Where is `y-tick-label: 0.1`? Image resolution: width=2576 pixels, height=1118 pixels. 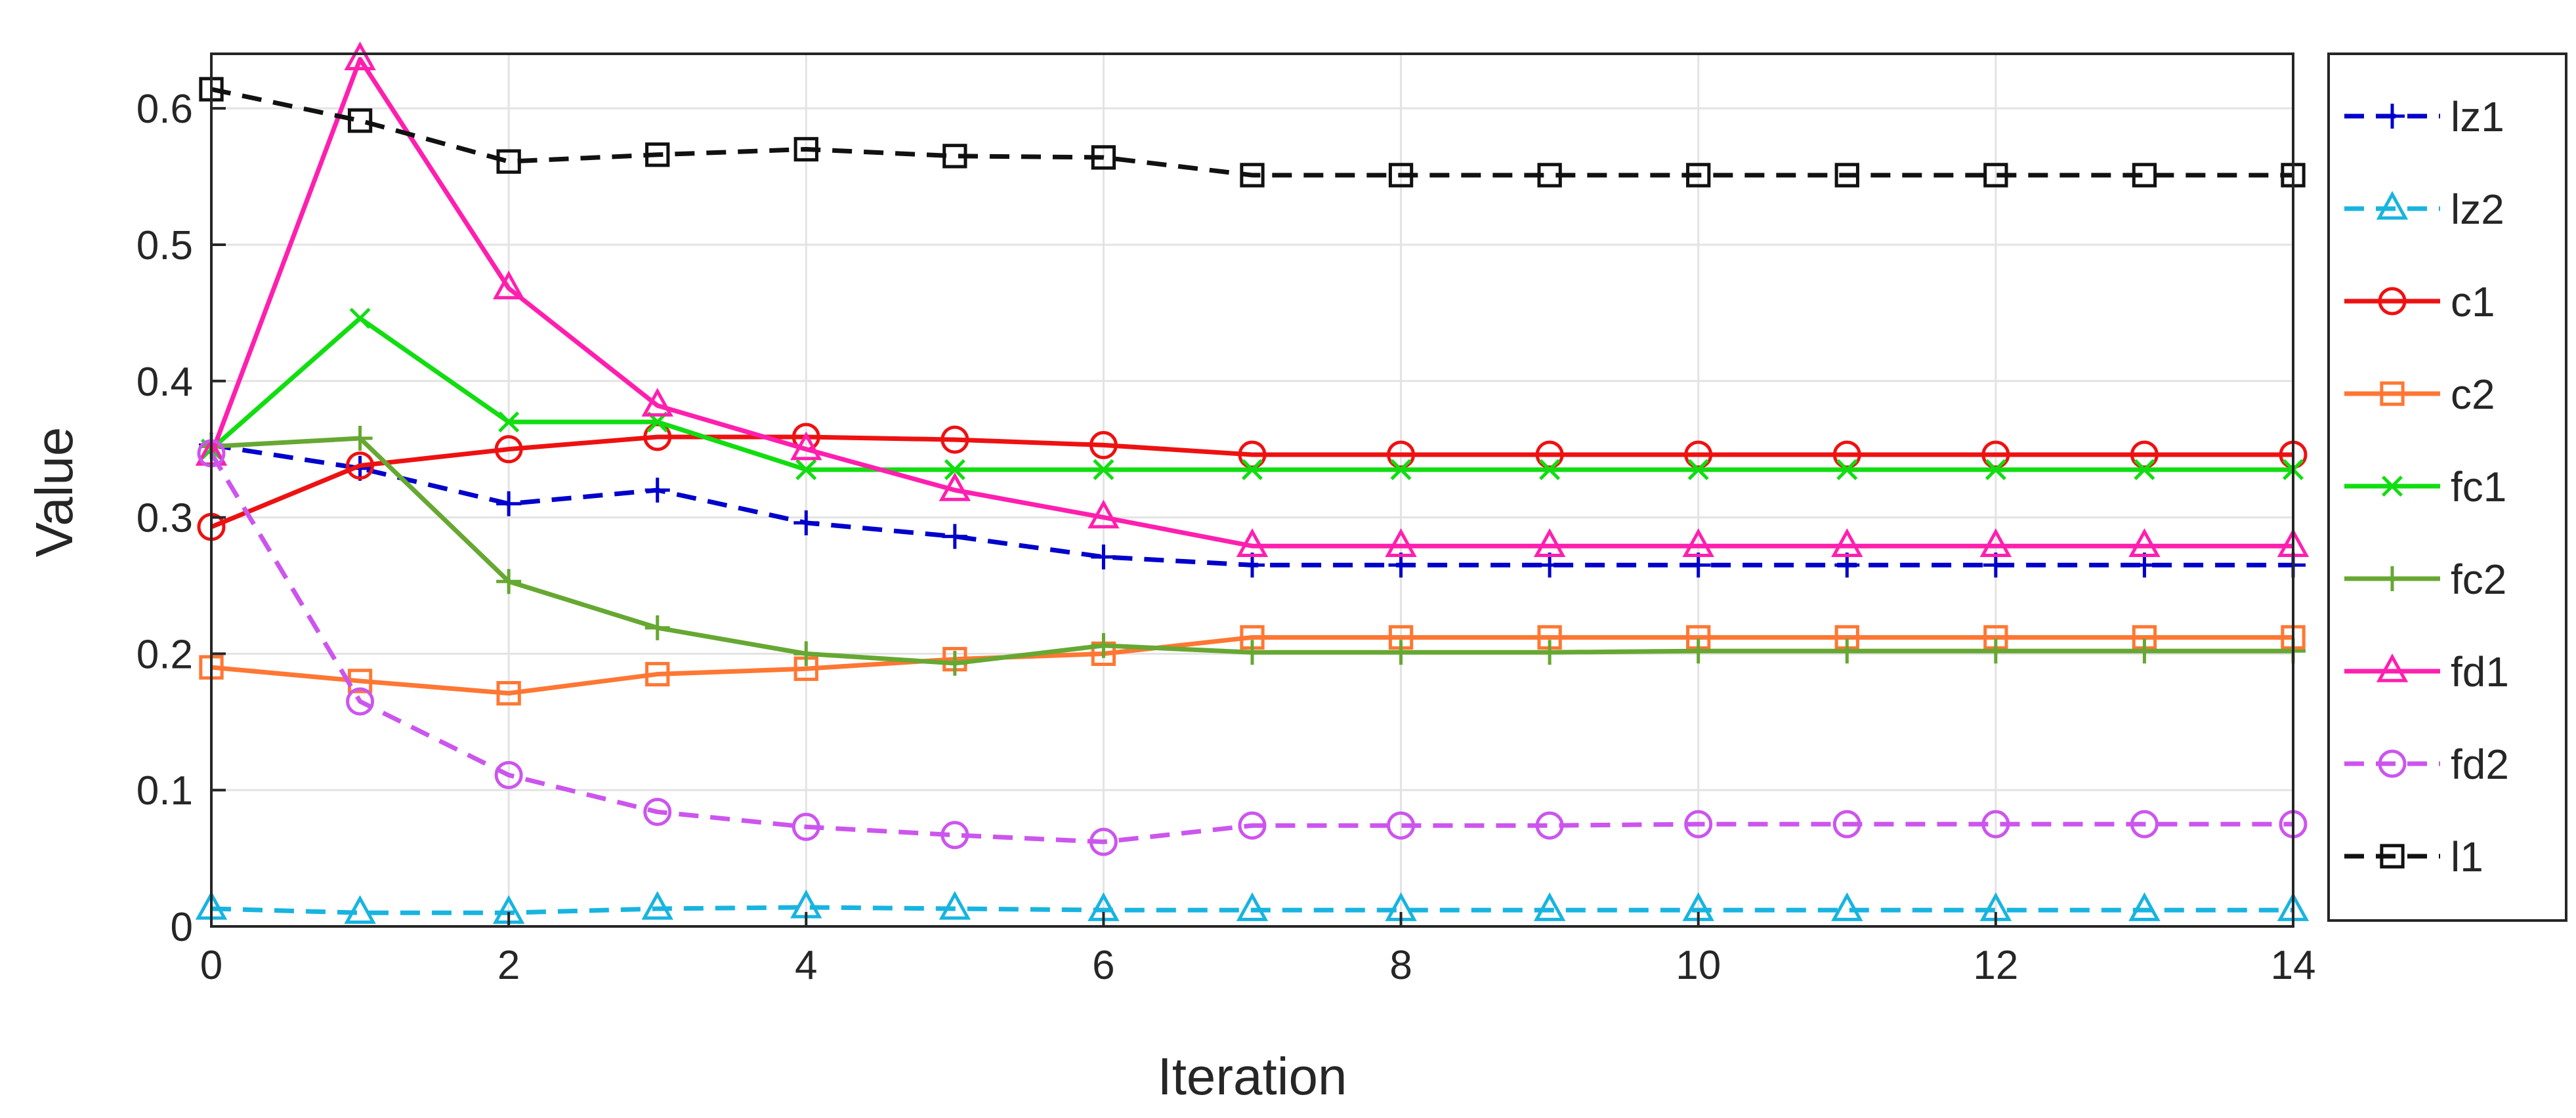 y-tick-label: 0.1 is located at coordinates (165, 791).